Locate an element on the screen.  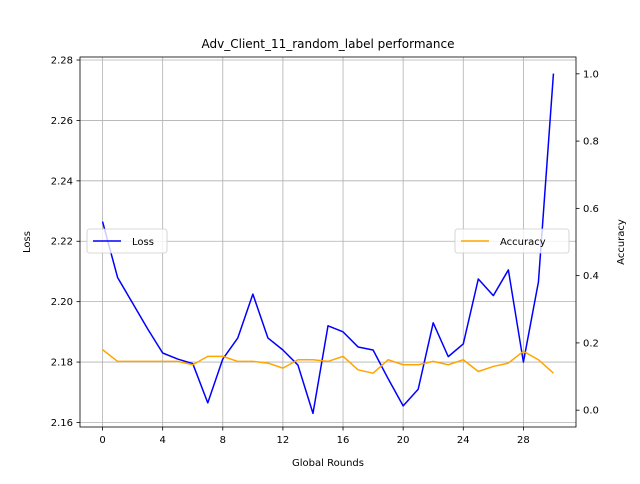
y-tick-label-left: 2.18 is located at coordinates (62, 363).